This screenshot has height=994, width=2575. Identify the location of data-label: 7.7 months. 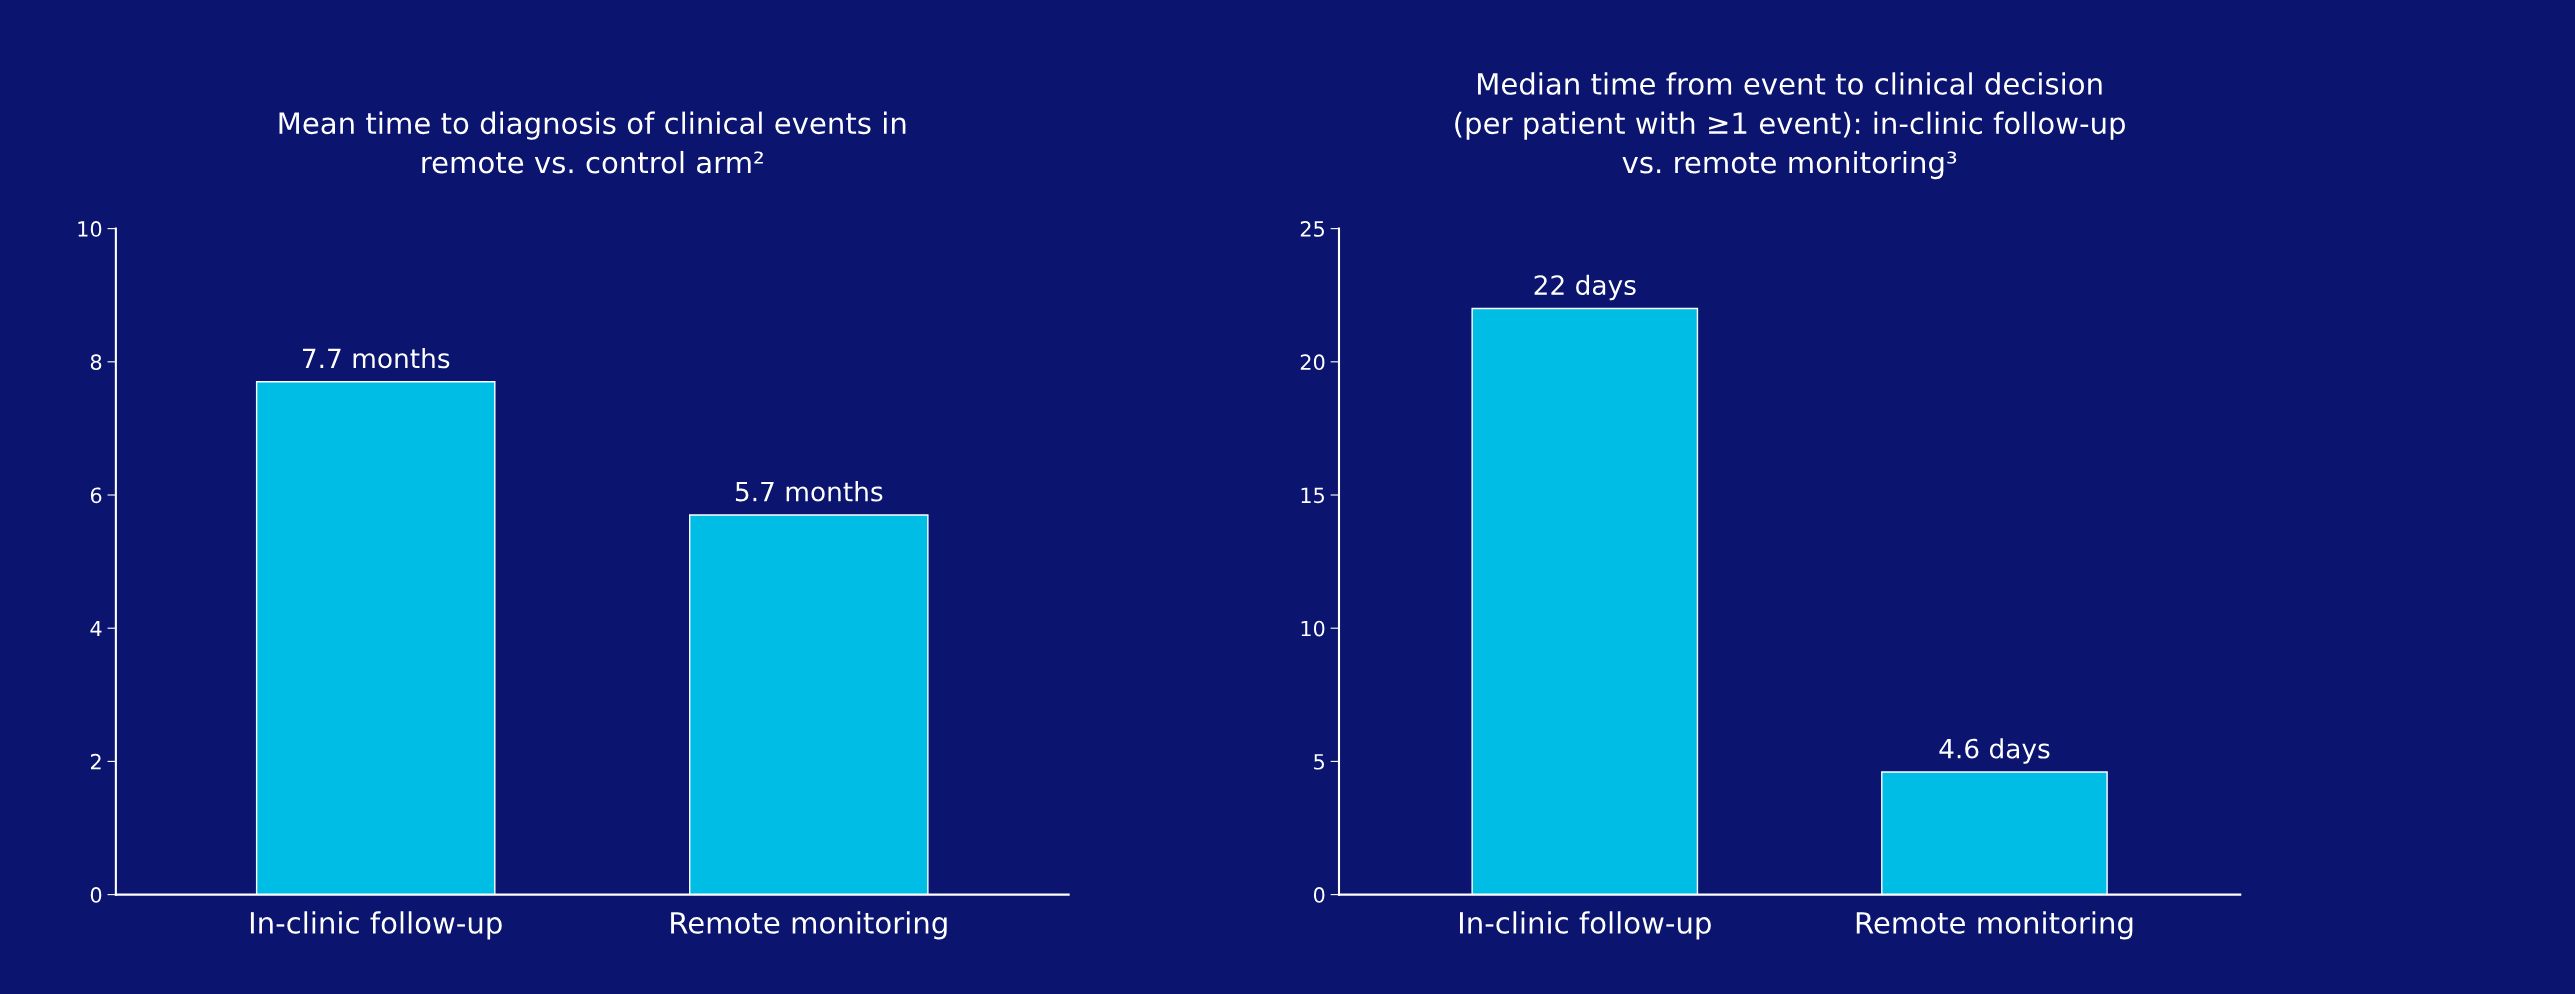
(376, 358).